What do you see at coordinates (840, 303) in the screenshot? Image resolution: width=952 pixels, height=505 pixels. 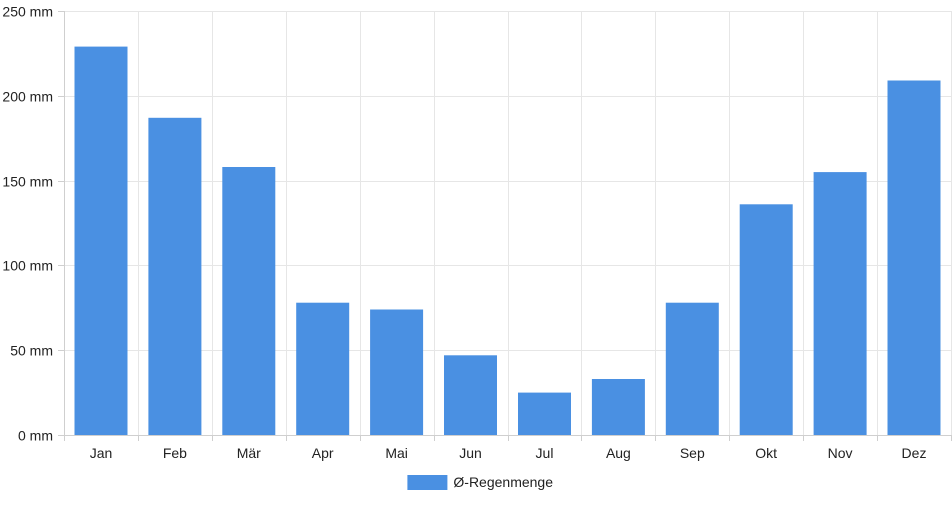 I see `bar-nov` at bounding box center [840, 303].